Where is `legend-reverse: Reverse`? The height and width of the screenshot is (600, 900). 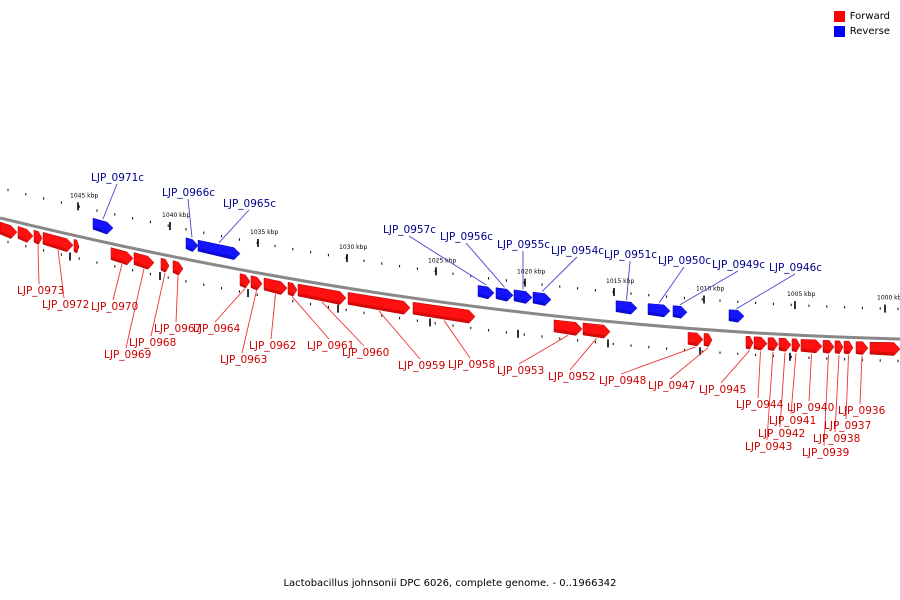
legend-reverse: Reverse is located at coordinates (861, 31).